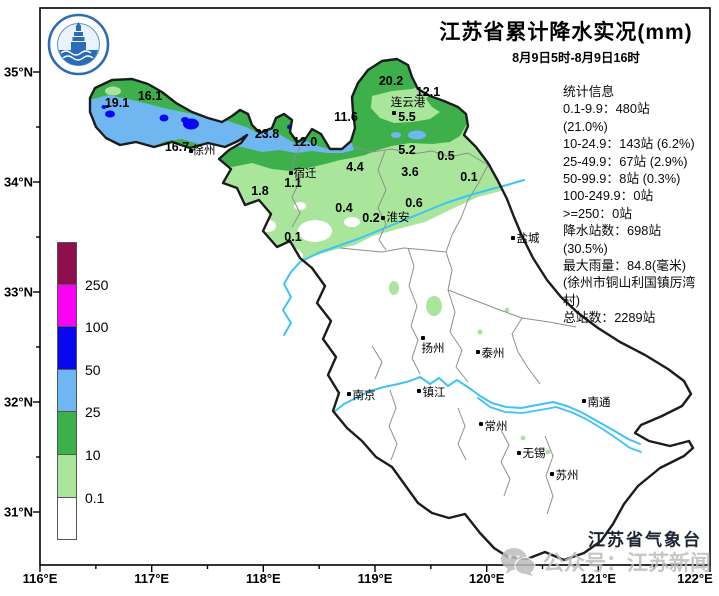 The height and width of the screenshot is (596, 719). Describe the element at coordinates (95, 497) in the screenshot. I see `legend-value-label: 0.1` at that location.